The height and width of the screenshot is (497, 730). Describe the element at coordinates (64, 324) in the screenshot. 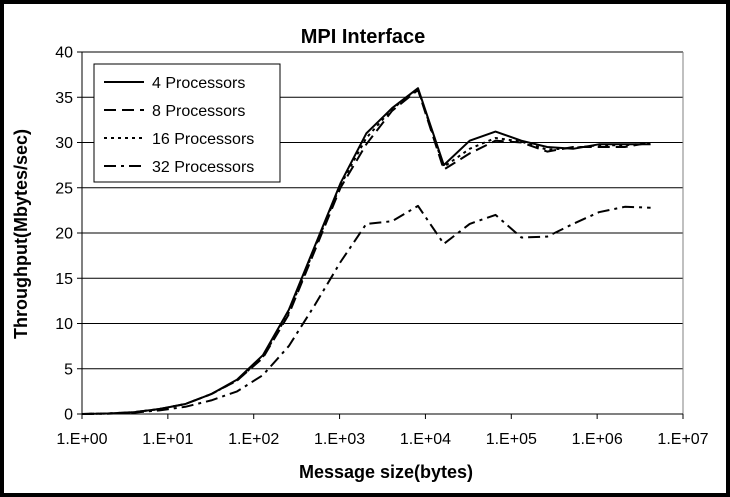

I see `y-tick-label: 10` at that location.